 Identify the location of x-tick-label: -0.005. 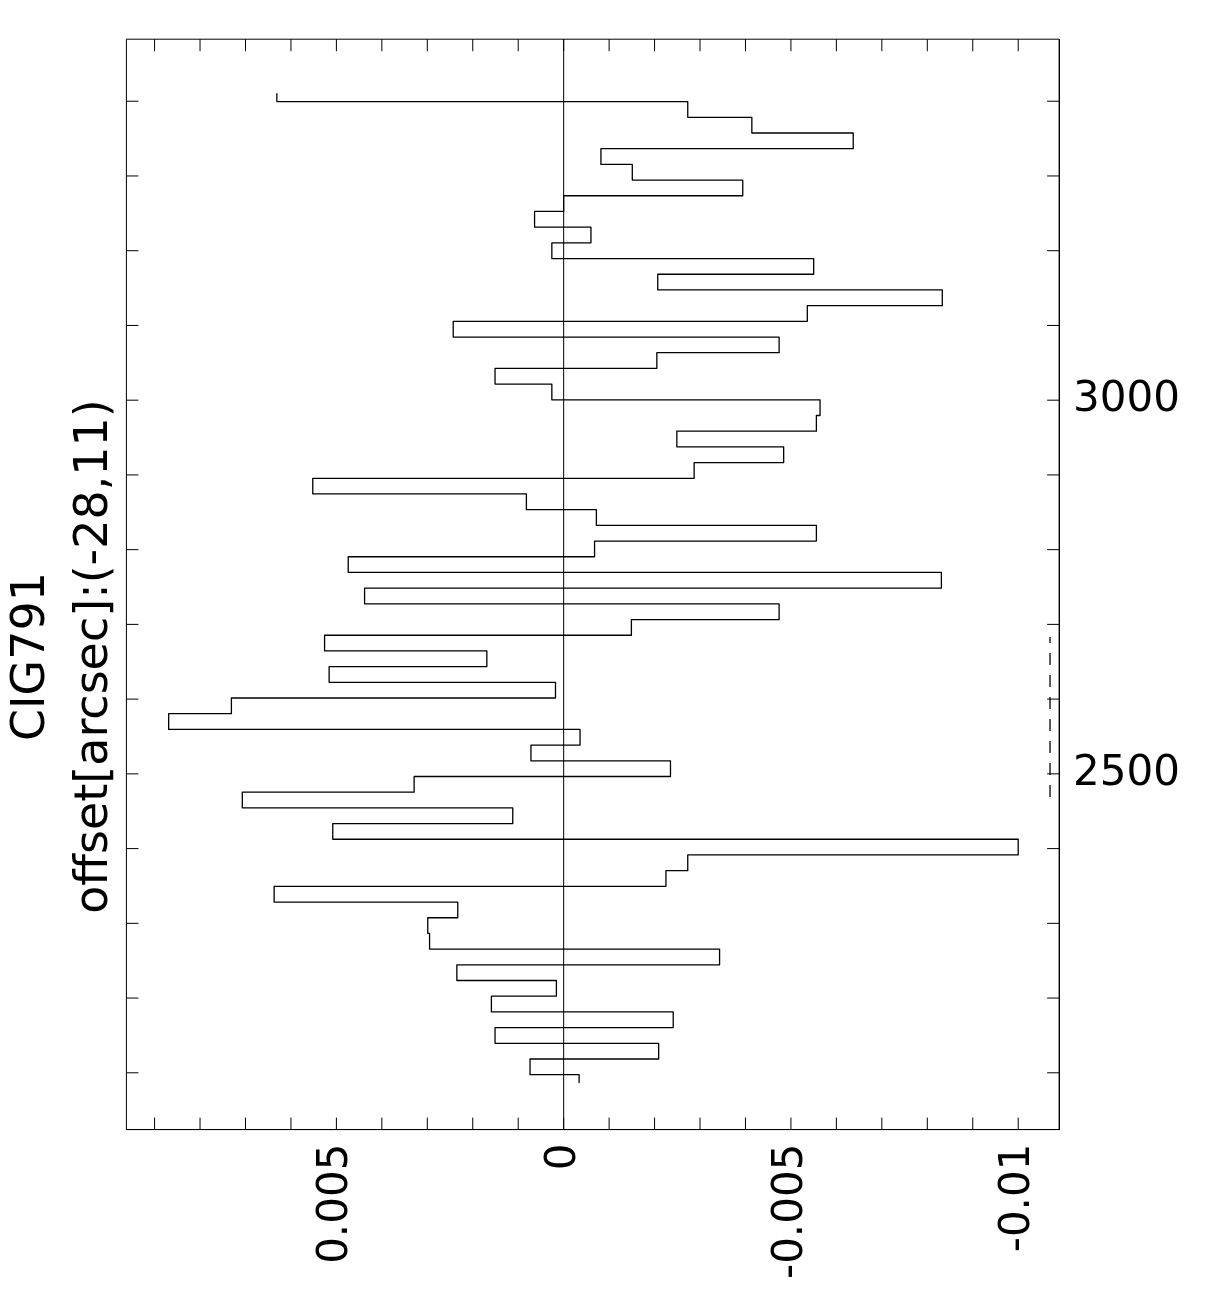
(787, 1211).